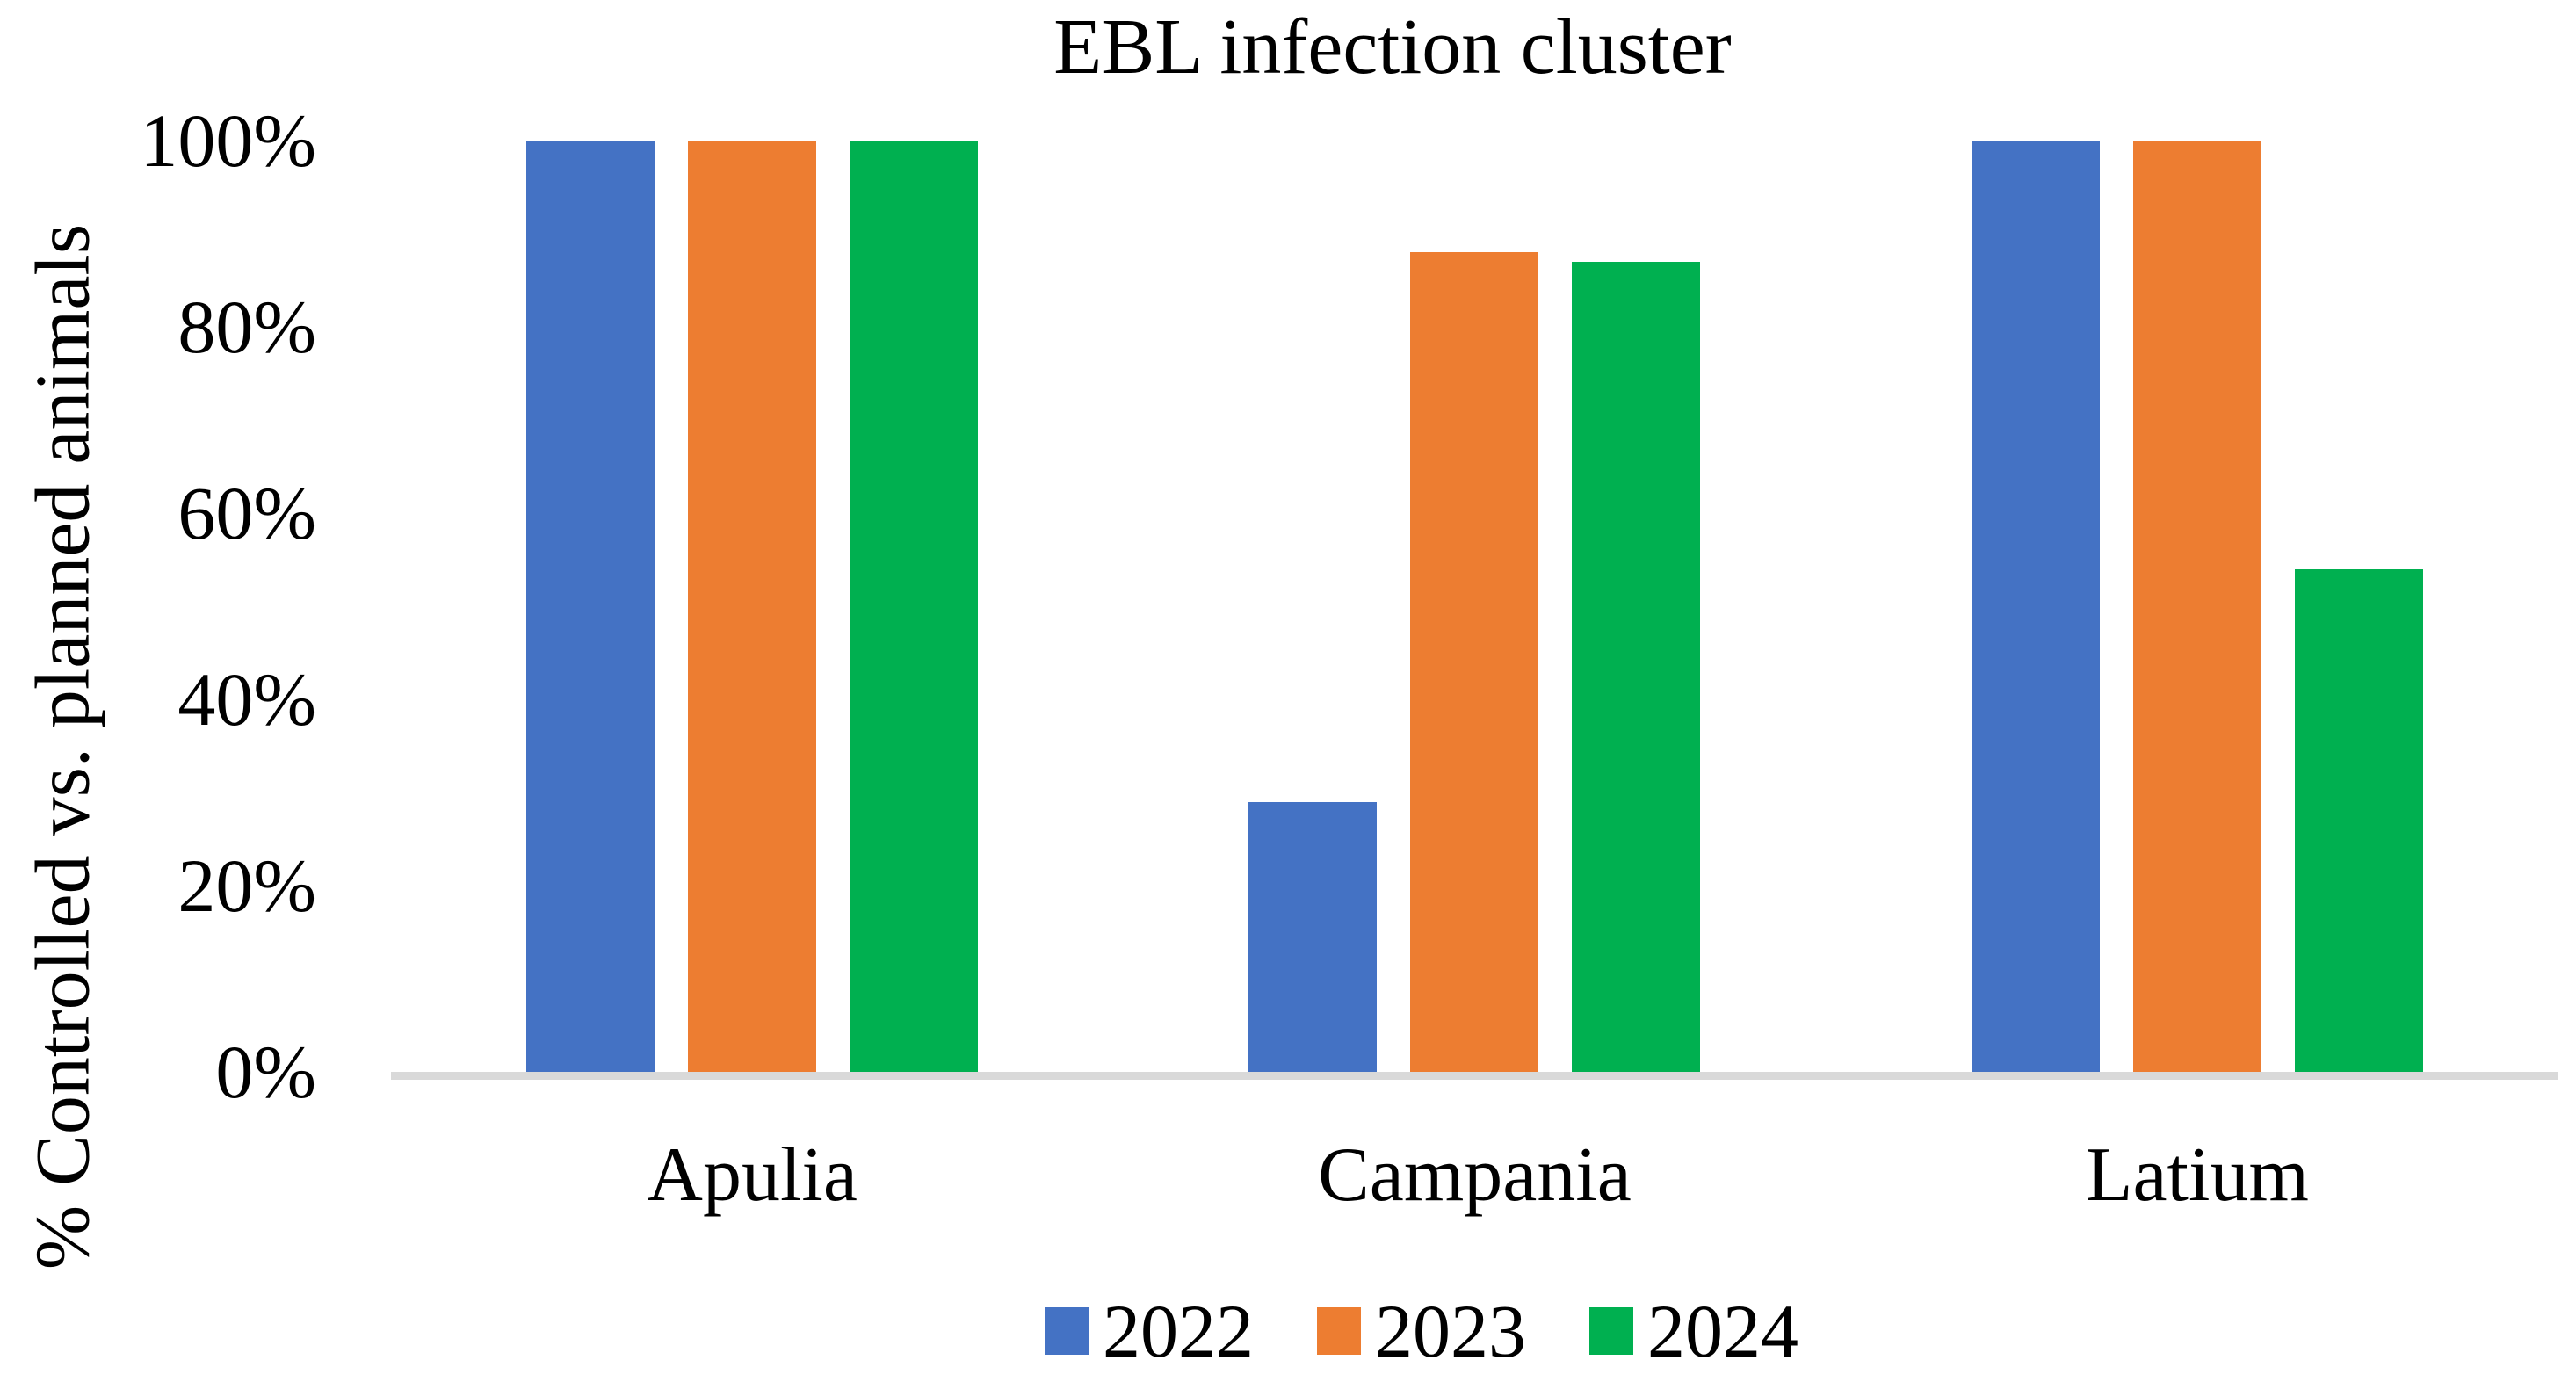 This screenshot has height=1382, width=2576. I want to click on y-tick-label-100: 100%, so click(228, 141).